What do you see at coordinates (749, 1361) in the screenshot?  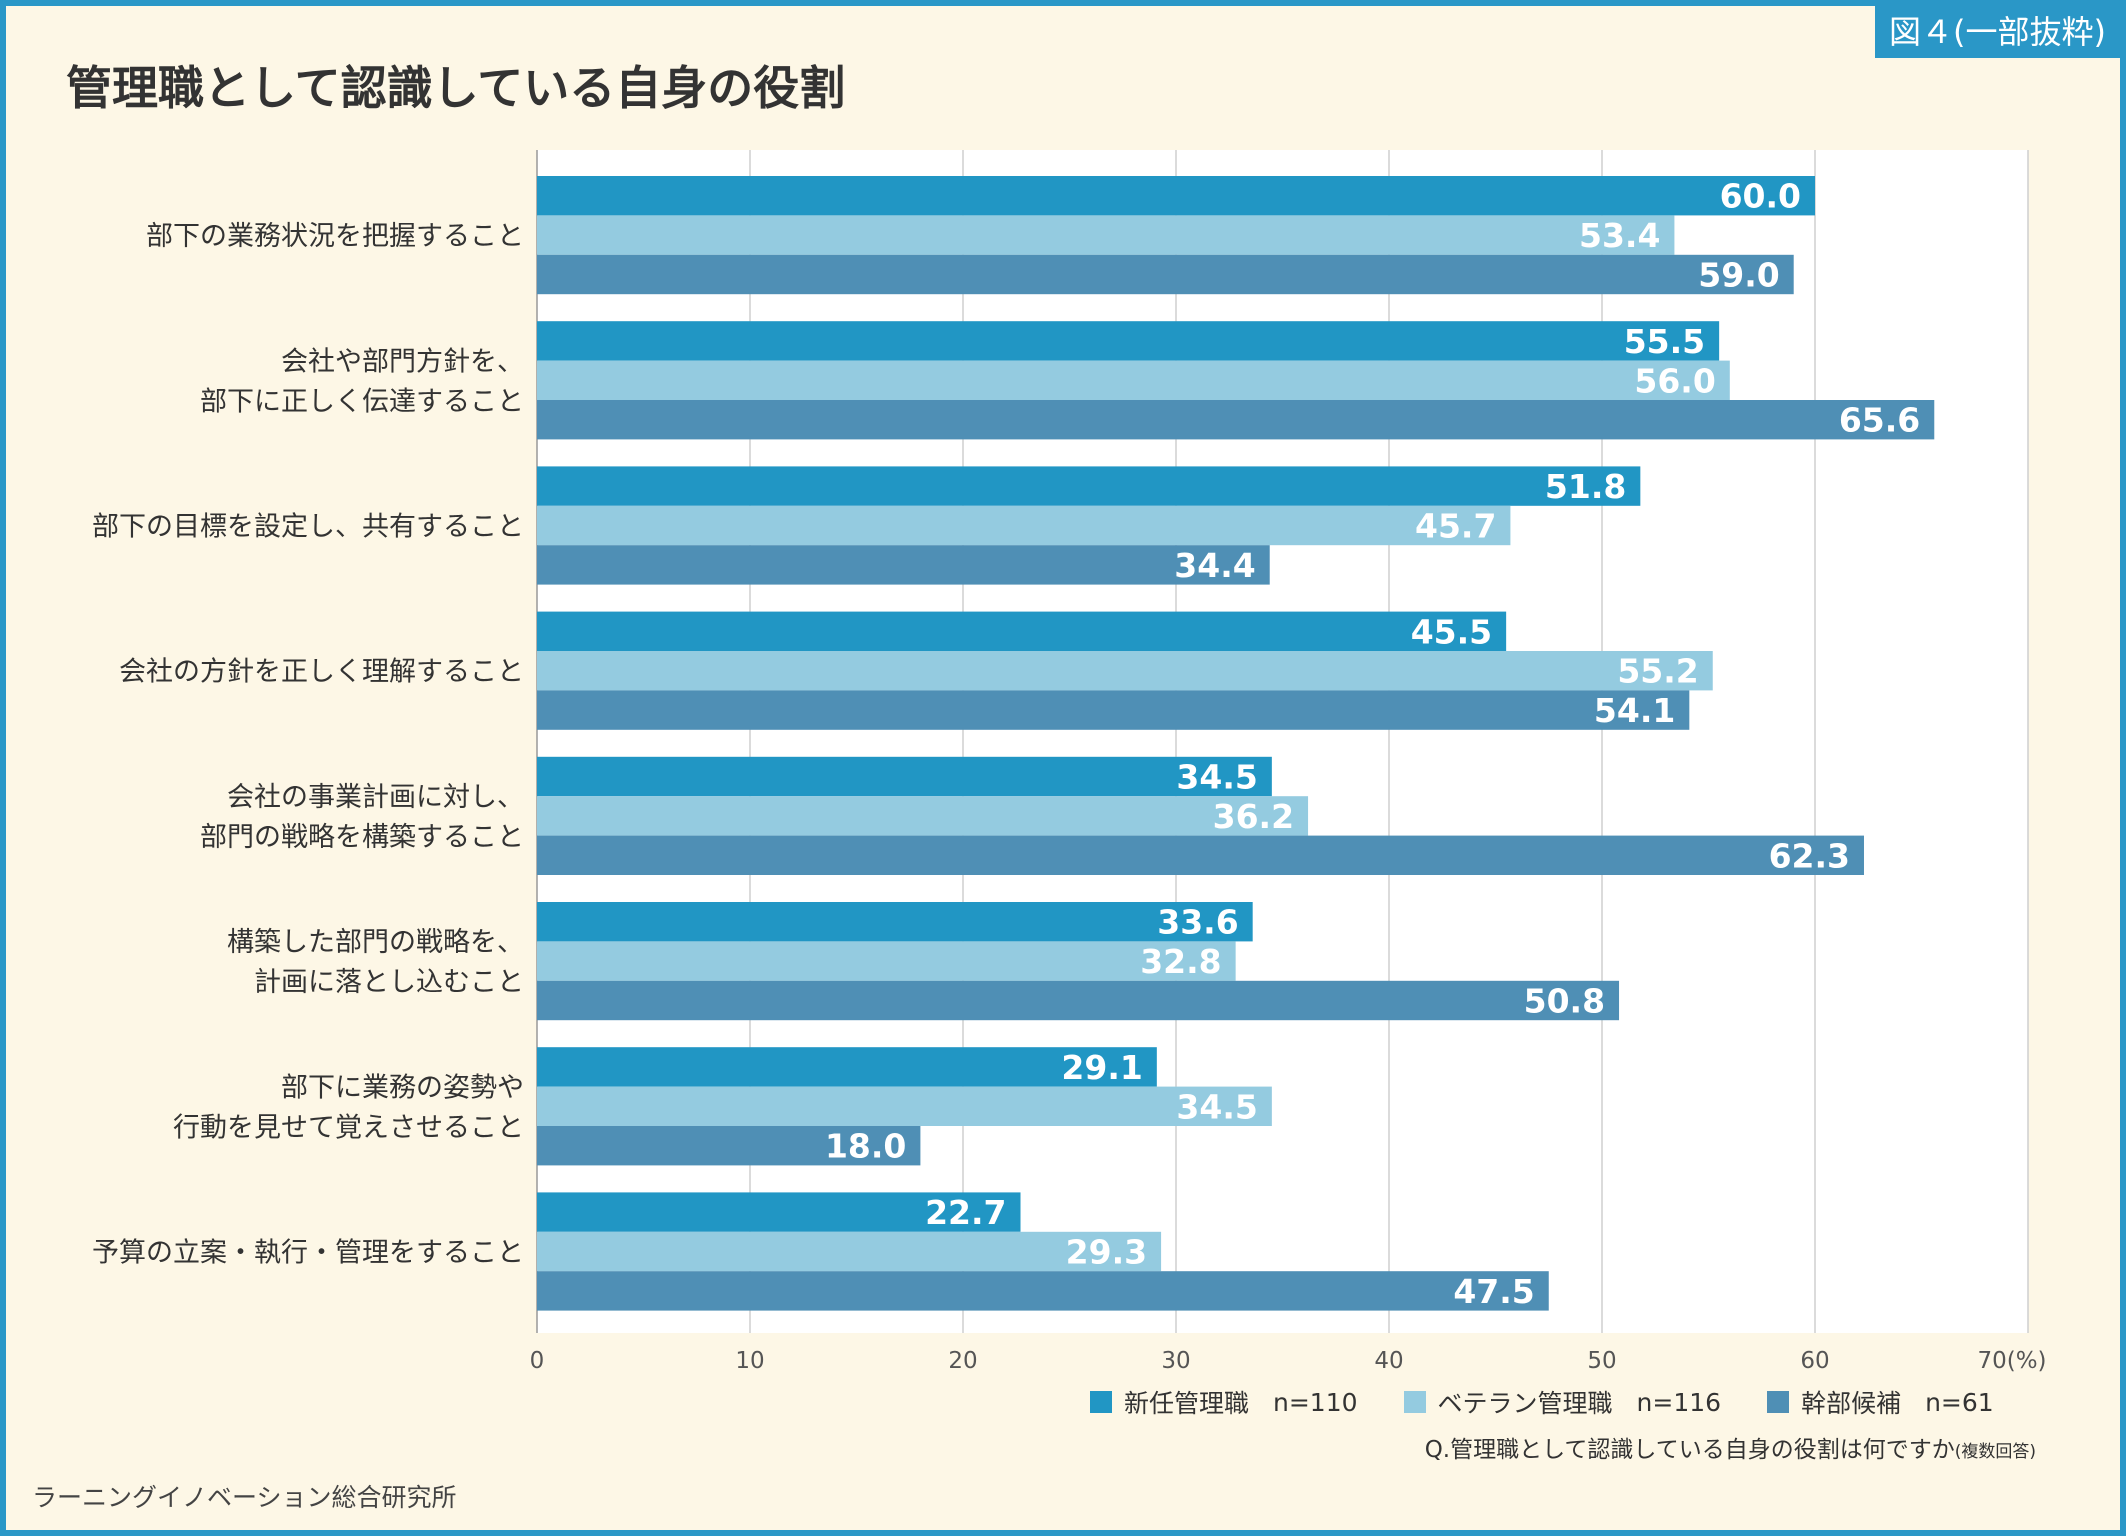 I see `x-tick-label: 10` at bounding box center [749, 1361].